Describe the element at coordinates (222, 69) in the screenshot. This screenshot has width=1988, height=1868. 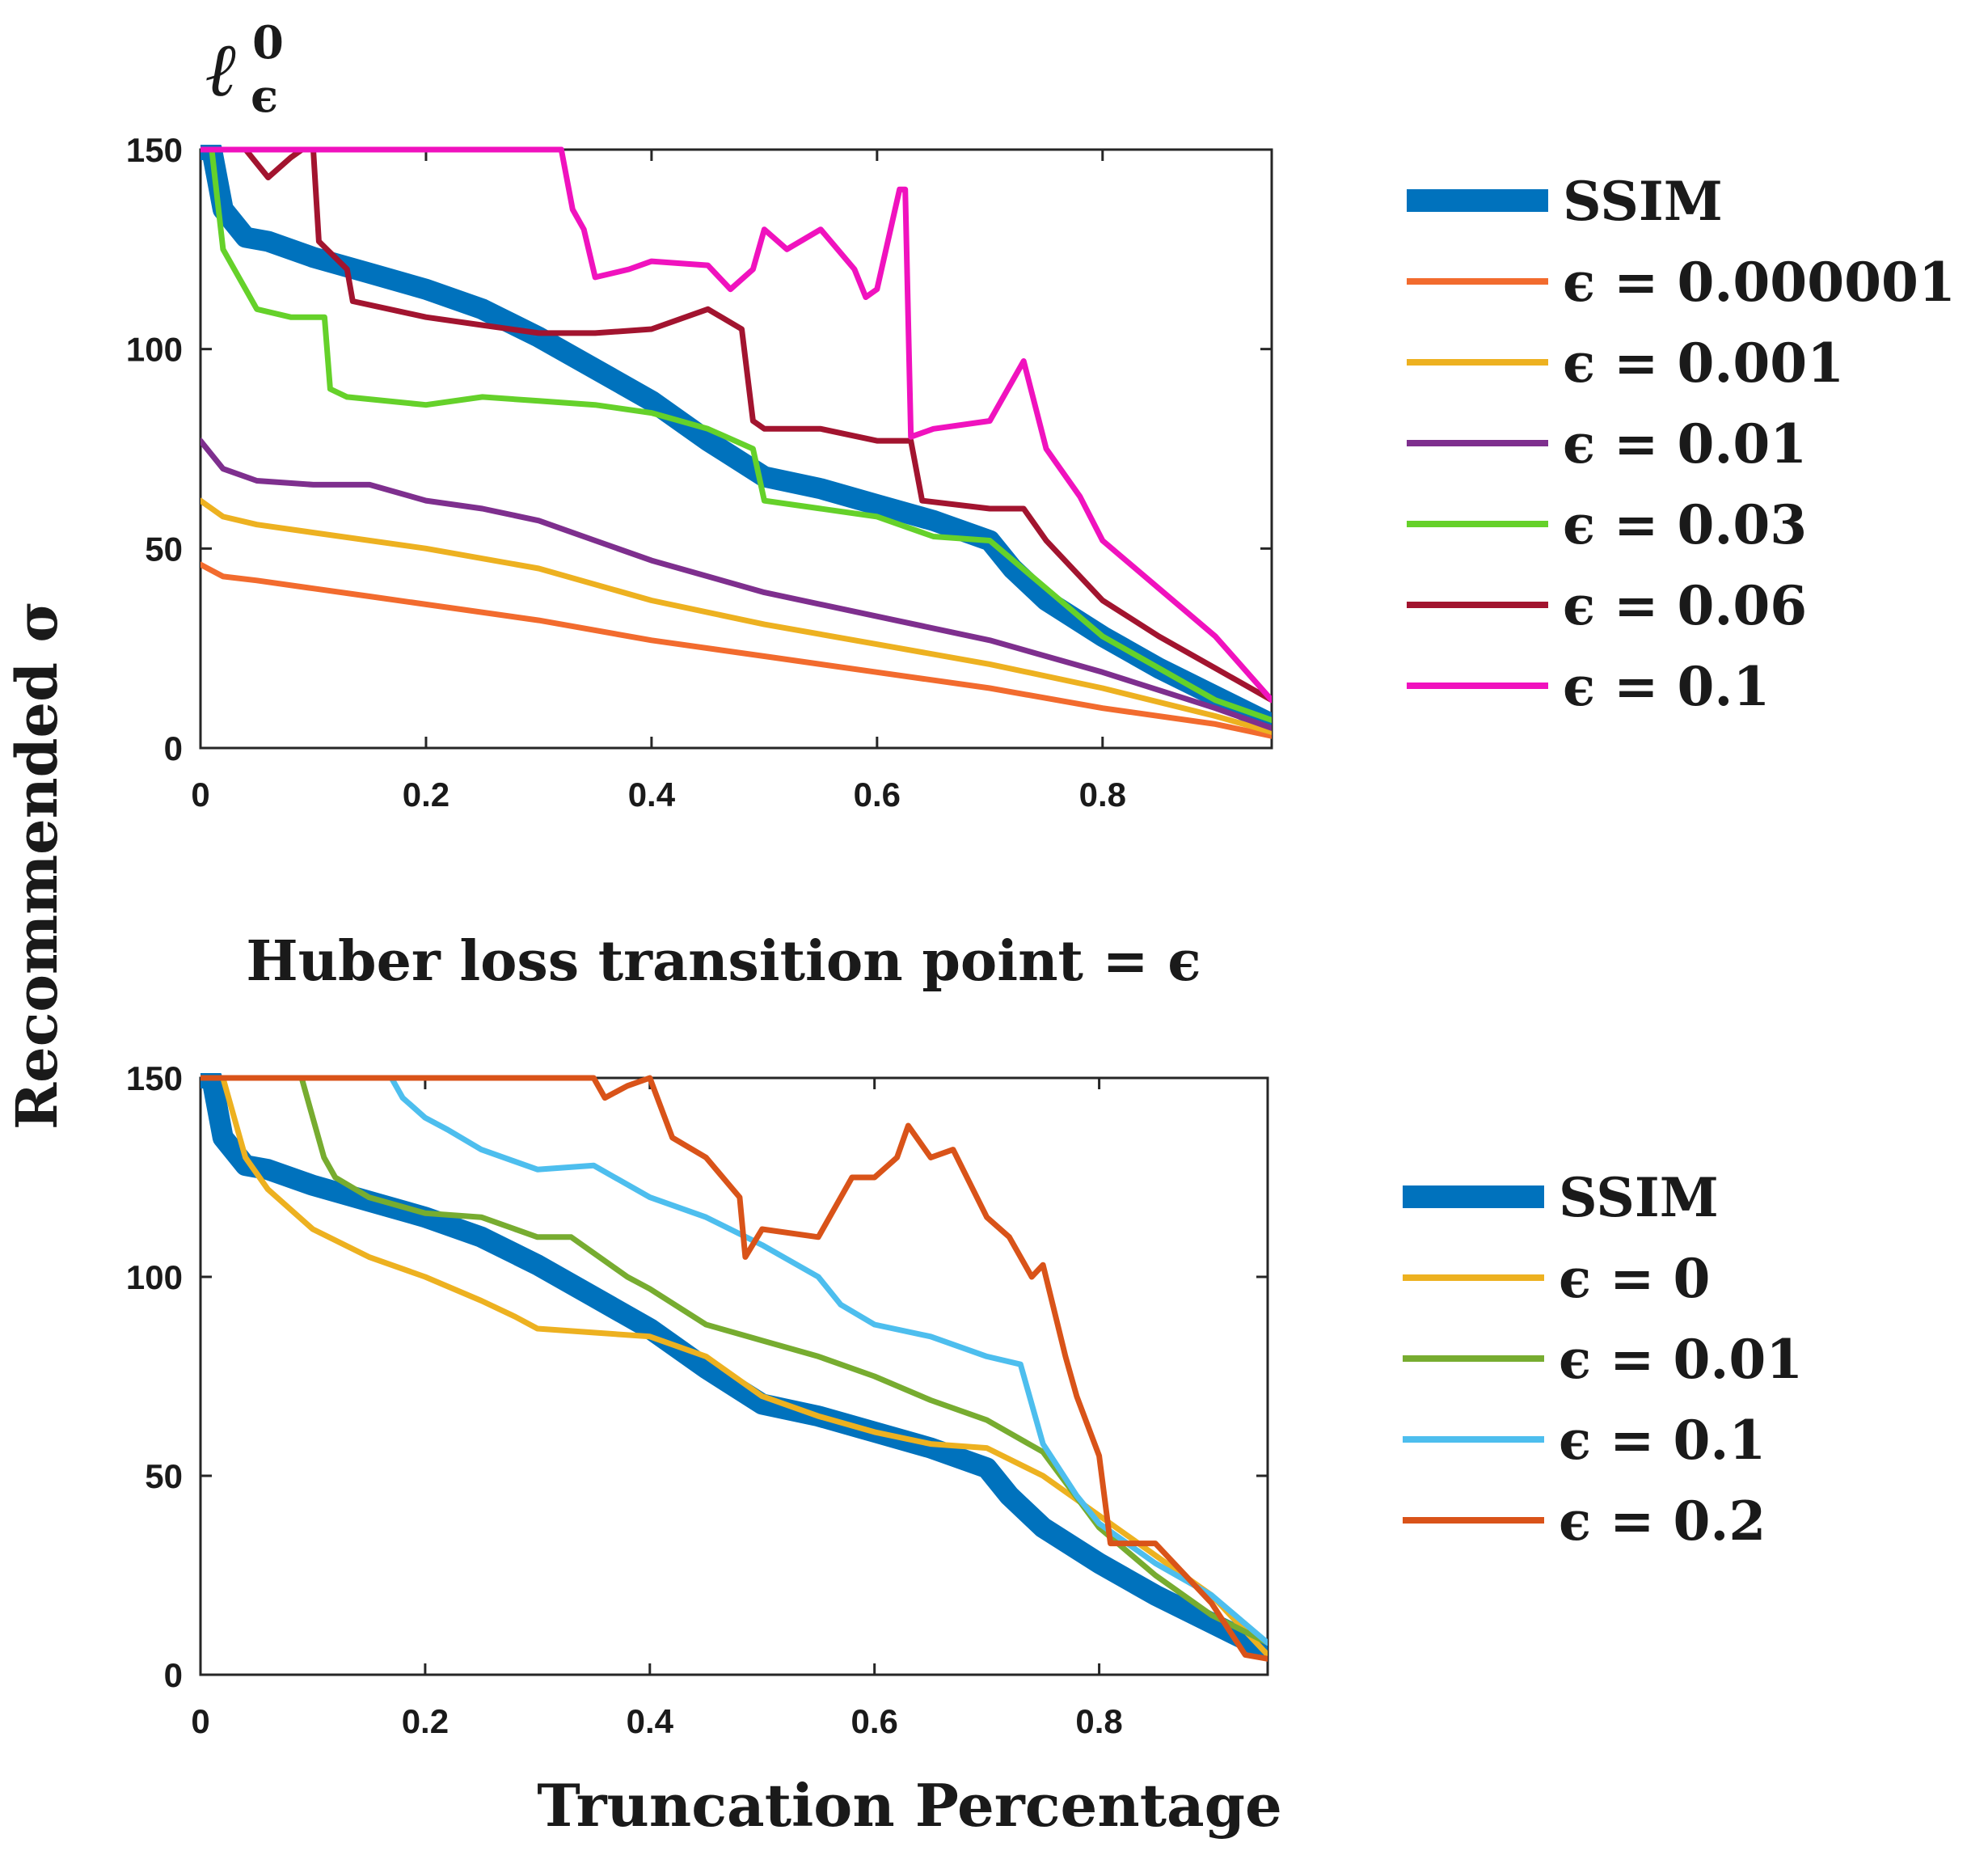
I see `top-title-base: ℓ` at that location.